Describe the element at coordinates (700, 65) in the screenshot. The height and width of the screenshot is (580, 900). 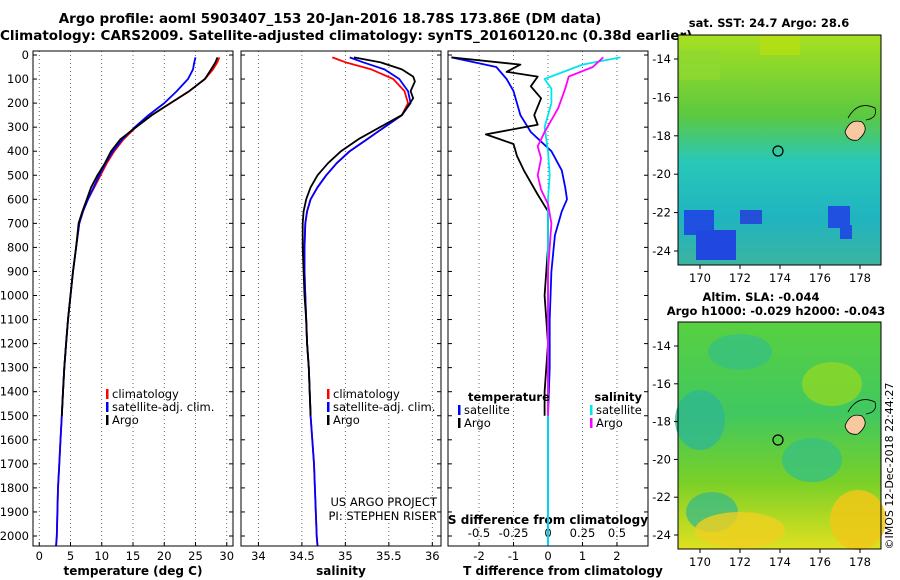
I see `warm-patch` at that location.